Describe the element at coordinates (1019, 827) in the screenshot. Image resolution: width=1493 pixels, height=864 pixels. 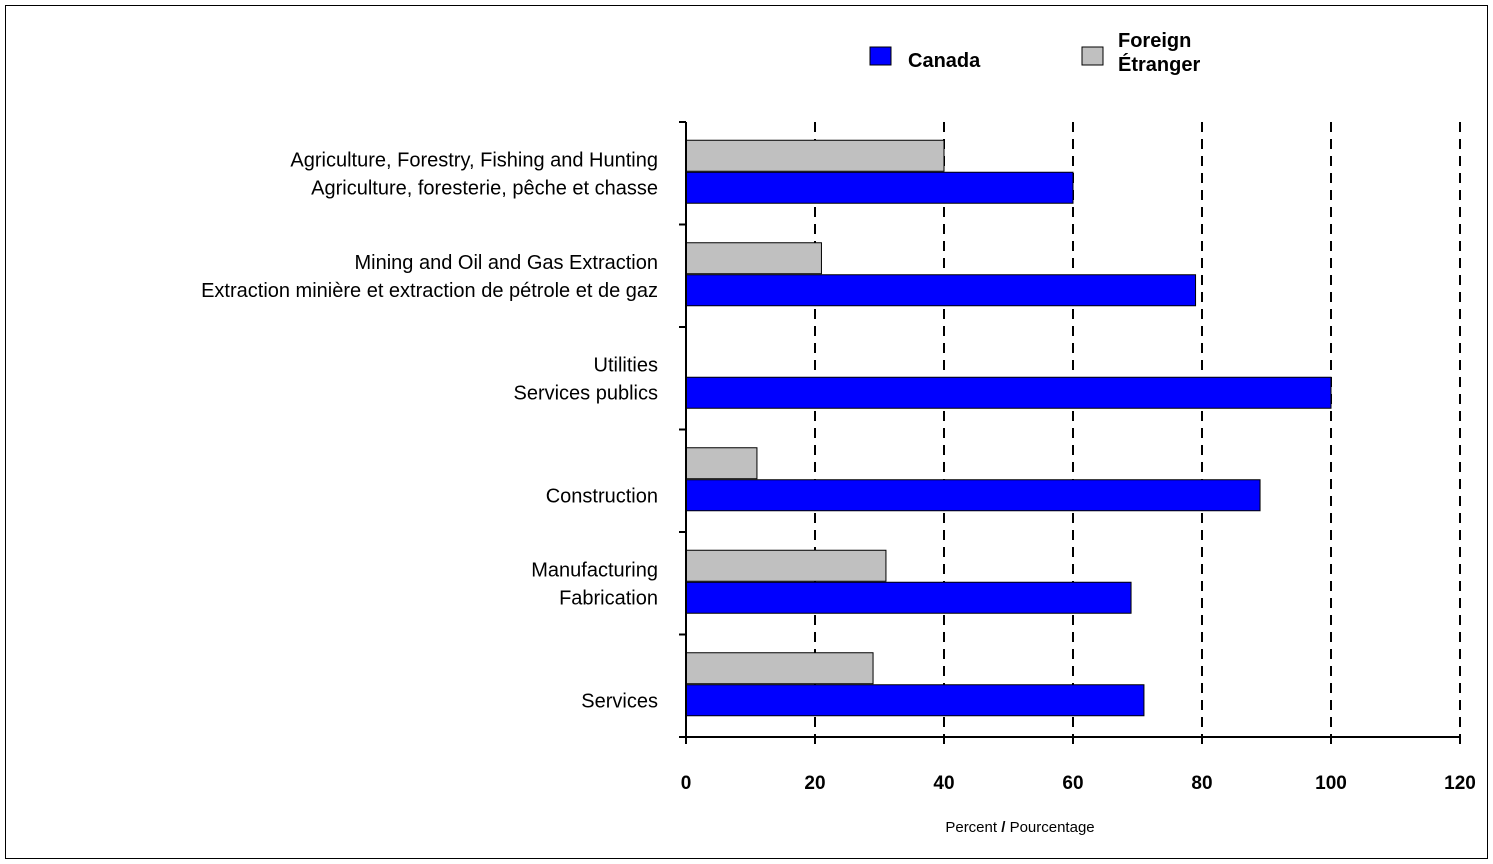
I see `x-axis-title: Percent / Pourcentage` at that location.